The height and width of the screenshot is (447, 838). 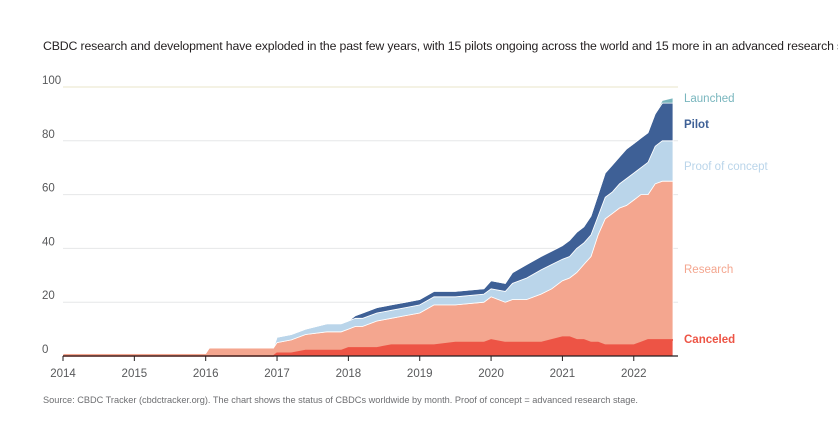 I want to click on x-tick-label: 2019, so click(x=420, y=374).